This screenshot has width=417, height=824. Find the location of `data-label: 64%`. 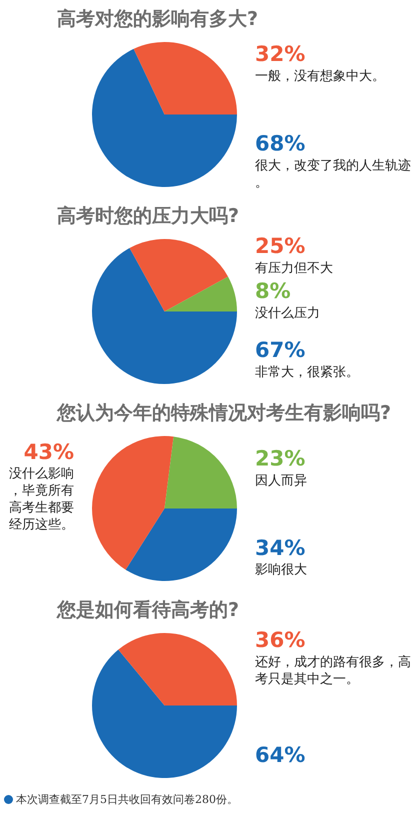

data-label: 64% is located at coordinates (280, 754).